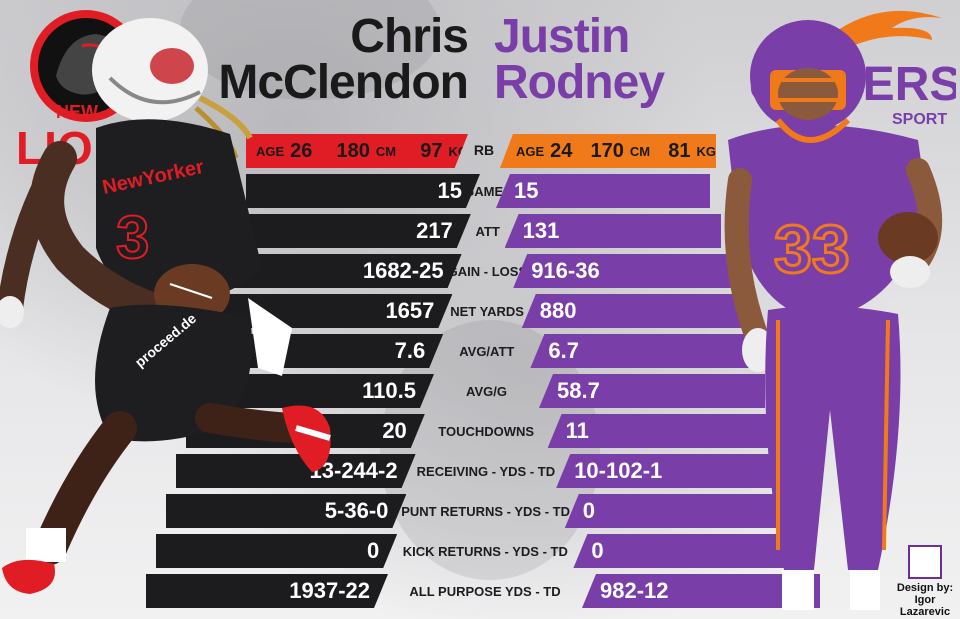 The image size is (960, 619). What do you see at coordinates (812, 249) in the screenshot?
I see `right-jersey-number: 33` at bounding box center [812, 249].